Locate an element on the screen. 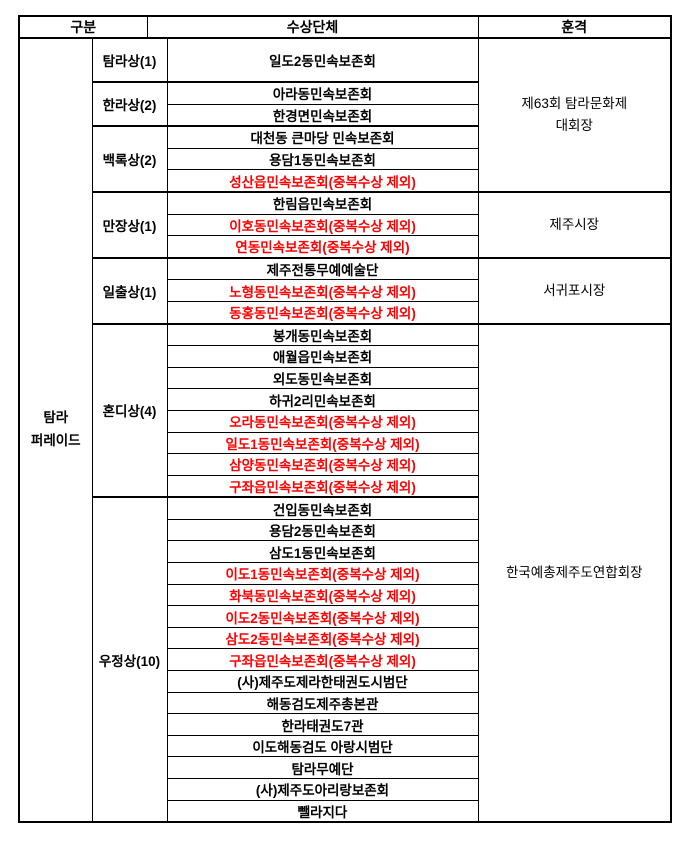  table-row: 구좌읍민속보존회(중복수상 제외) is located at coordinates (345, 660).